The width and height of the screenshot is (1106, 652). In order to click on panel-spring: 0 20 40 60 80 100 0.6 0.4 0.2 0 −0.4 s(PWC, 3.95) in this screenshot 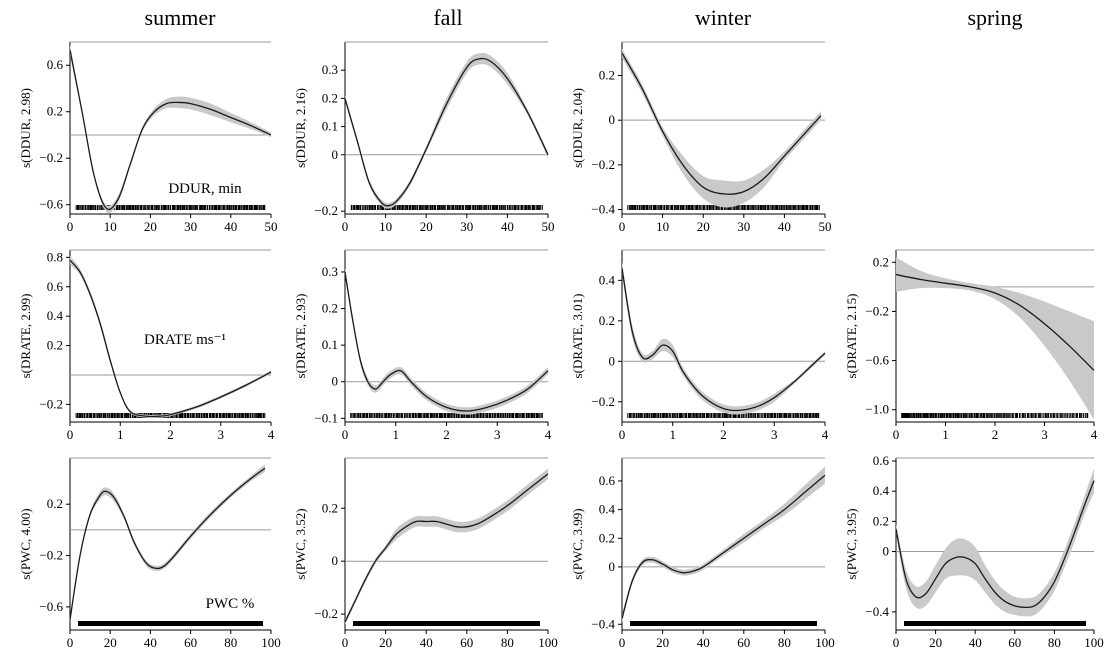, I will do `click(974, 551)`.